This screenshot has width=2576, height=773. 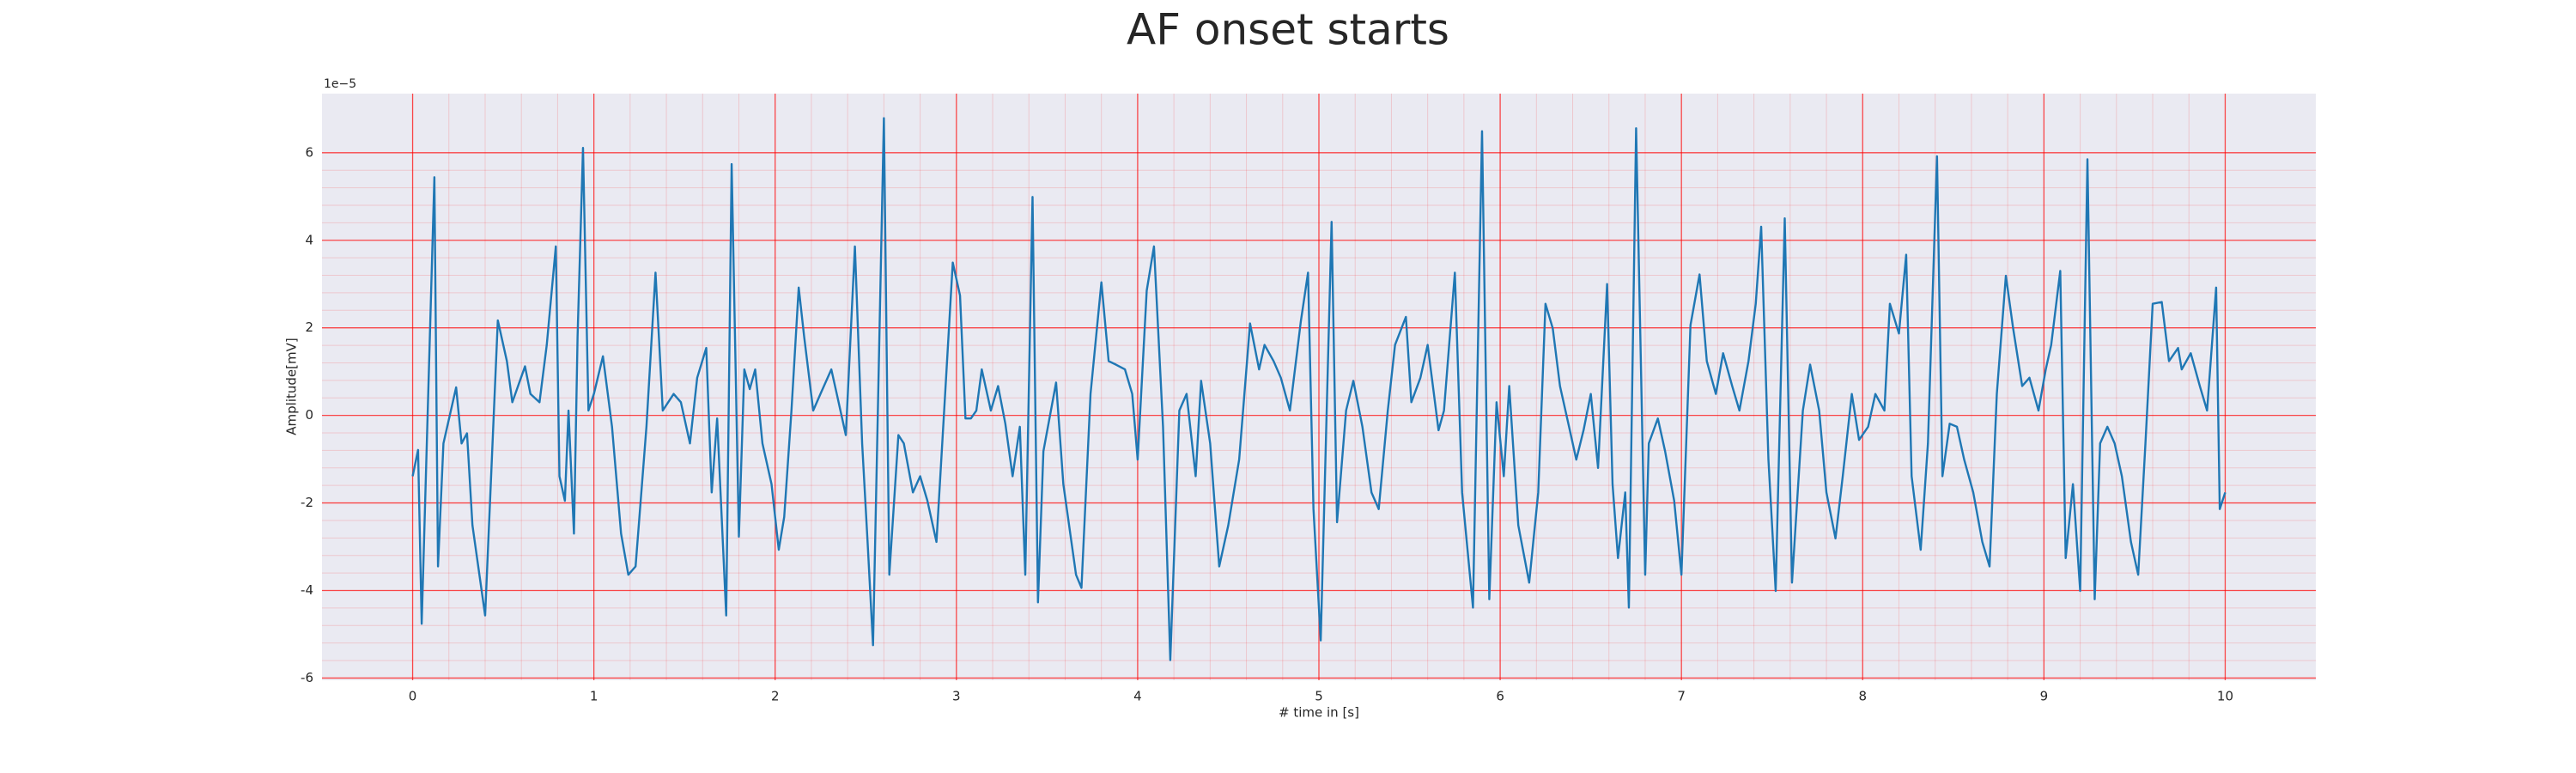 What do you see at coordinates (2045, 696) in the screenshot?
I see `x-tick-label: 9` at bounding box center [2045, 696].